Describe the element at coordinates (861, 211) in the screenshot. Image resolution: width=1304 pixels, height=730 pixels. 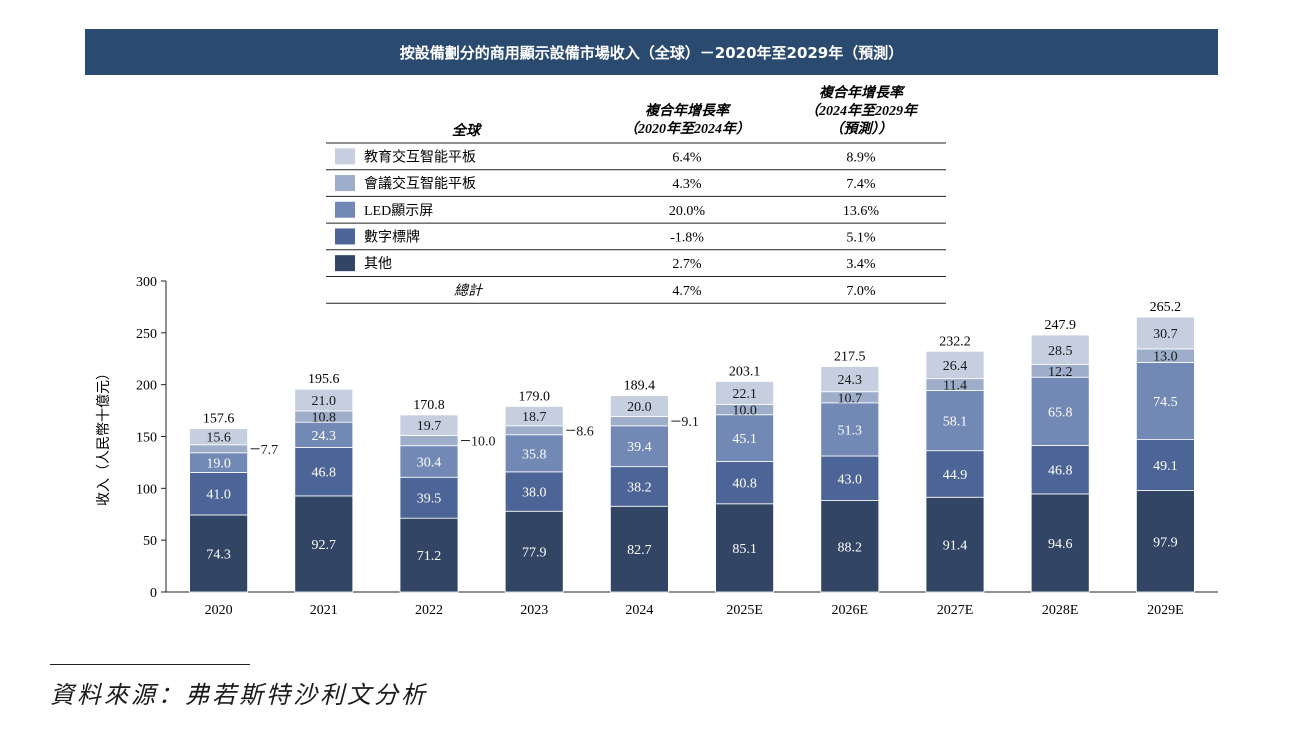
I see `table-cagr2-value: 13.6%` at that location.